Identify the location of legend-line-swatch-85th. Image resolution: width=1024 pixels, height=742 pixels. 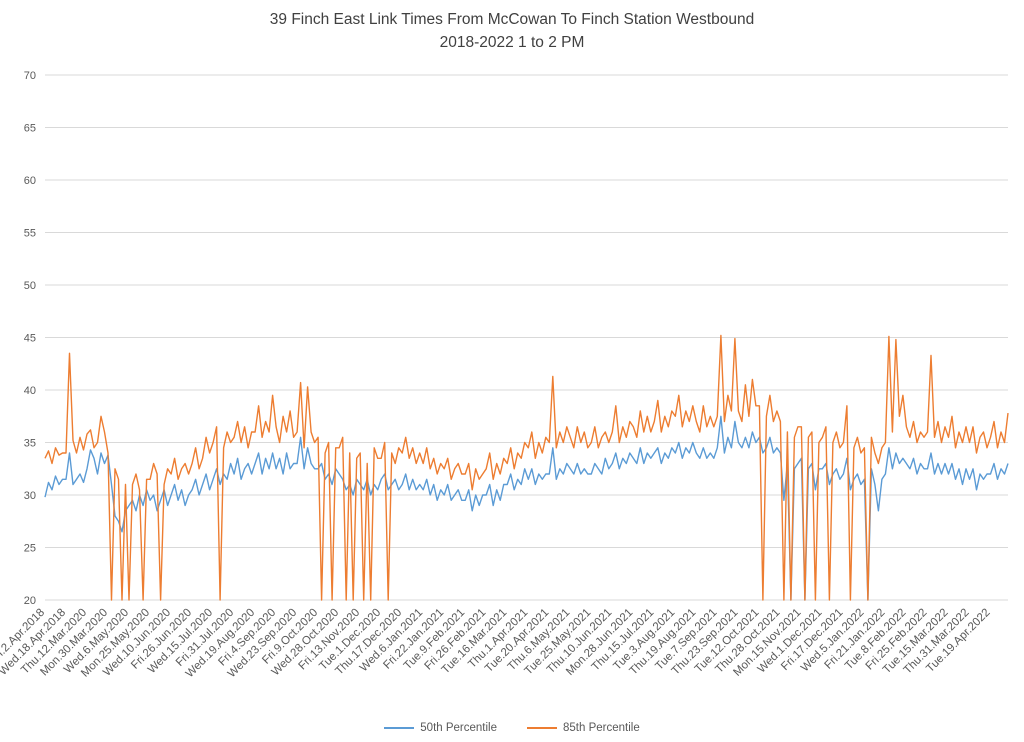
(542, 728).